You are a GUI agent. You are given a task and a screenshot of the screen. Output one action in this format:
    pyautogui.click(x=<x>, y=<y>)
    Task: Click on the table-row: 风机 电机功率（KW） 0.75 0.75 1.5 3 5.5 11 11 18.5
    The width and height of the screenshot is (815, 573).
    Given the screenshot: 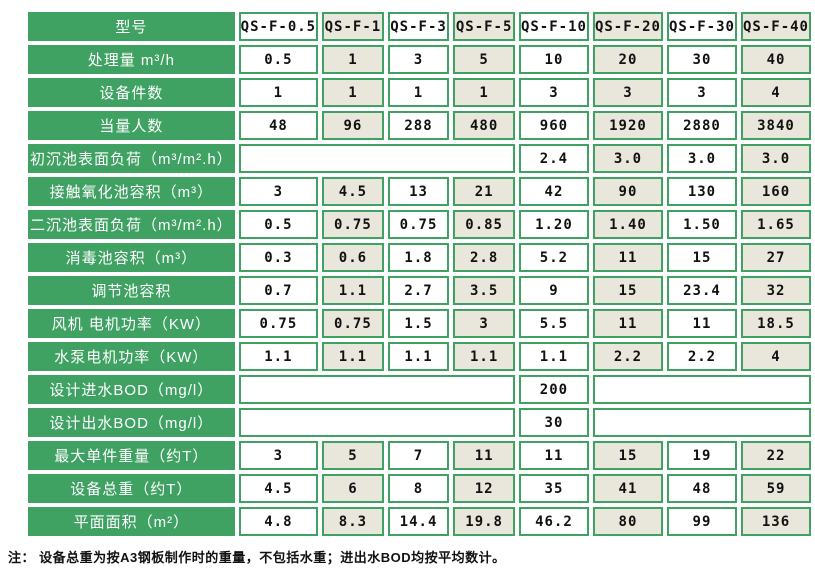 What is the action you would take?
    pyautogui.click(x=419, y=323)
    